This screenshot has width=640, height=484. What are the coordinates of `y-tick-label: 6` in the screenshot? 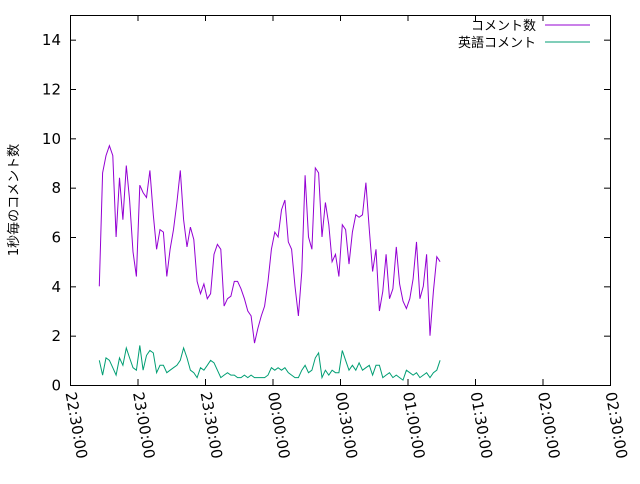 It's located at (56, 238).